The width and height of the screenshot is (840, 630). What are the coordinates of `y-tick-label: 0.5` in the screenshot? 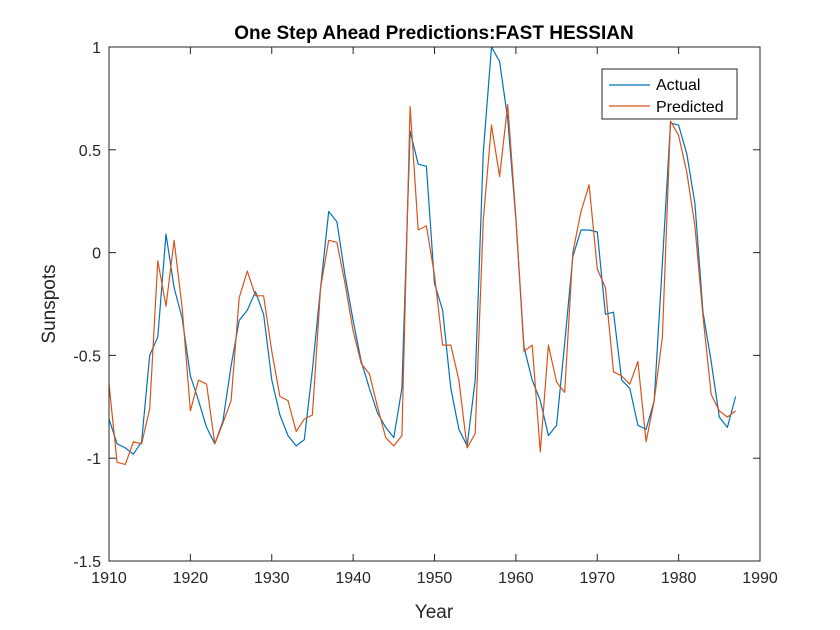 It's located at (90, 151).